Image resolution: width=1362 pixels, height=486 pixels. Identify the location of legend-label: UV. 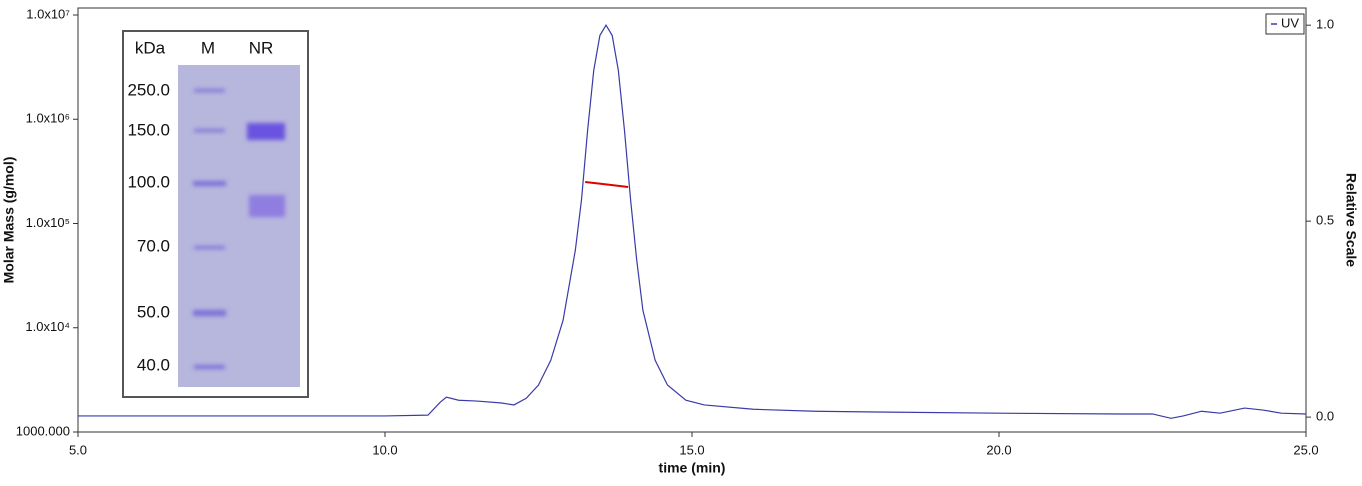
(1290, 22).